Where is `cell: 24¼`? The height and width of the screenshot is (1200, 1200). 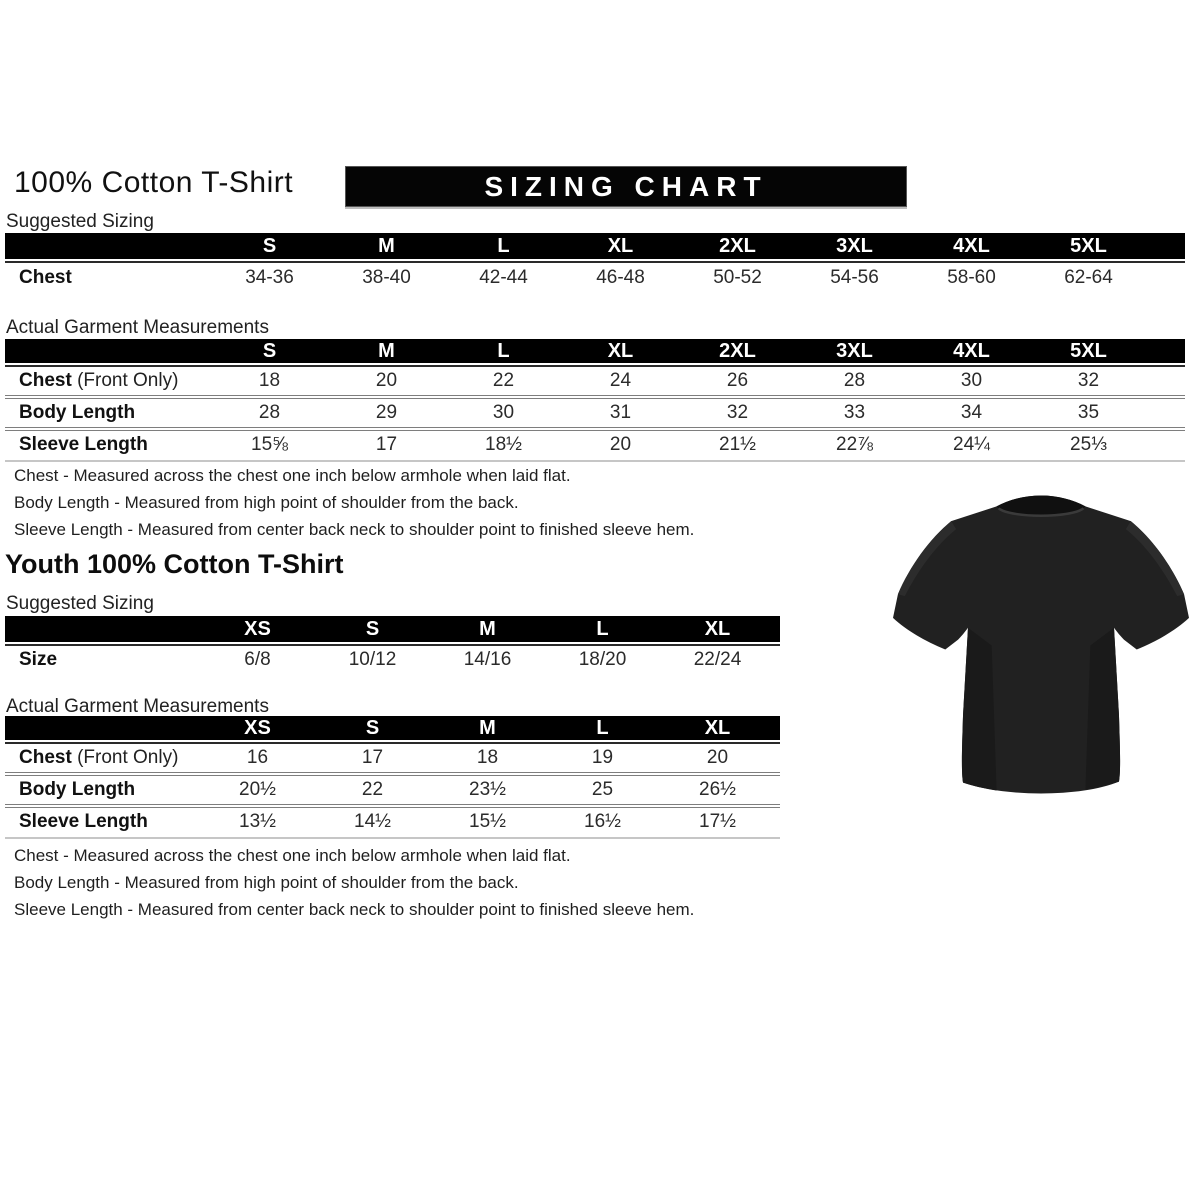
cell: 24¼ is located at coordinates (971, 444).